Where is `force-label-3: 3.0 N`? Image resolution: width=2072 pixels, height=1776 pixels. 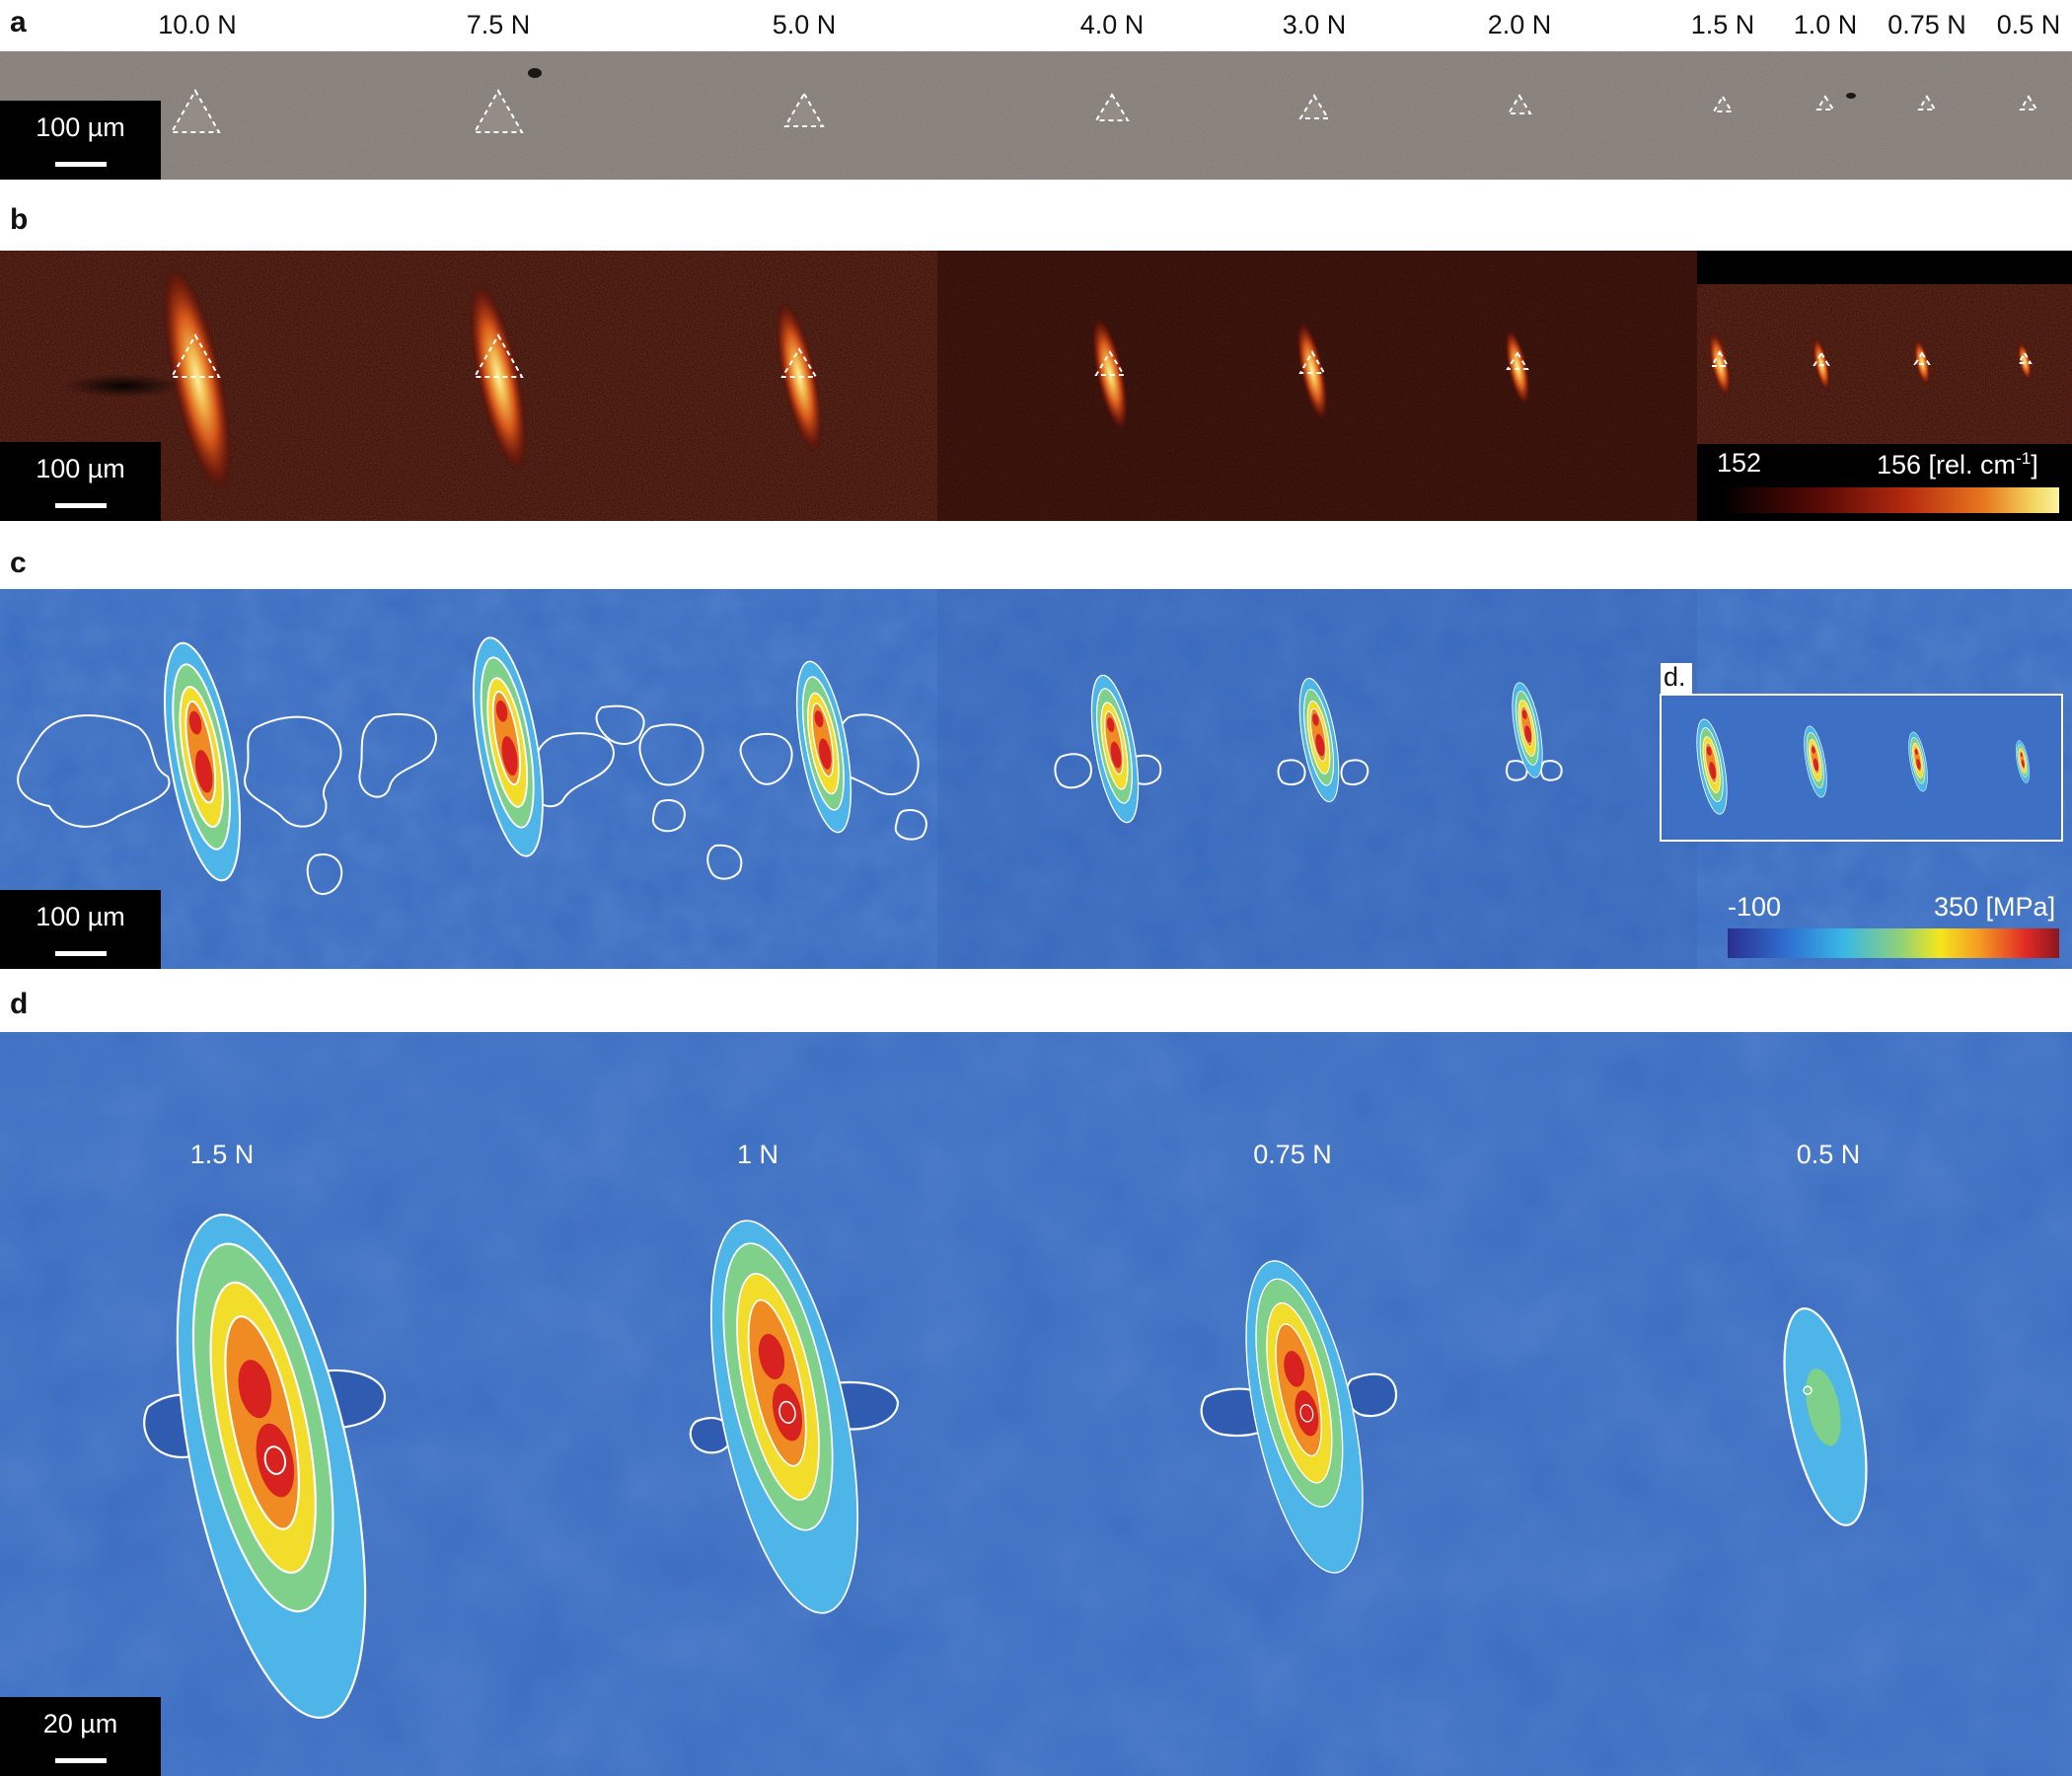 force-label-3: 3.0 N is located at coordinates (1314, 25).